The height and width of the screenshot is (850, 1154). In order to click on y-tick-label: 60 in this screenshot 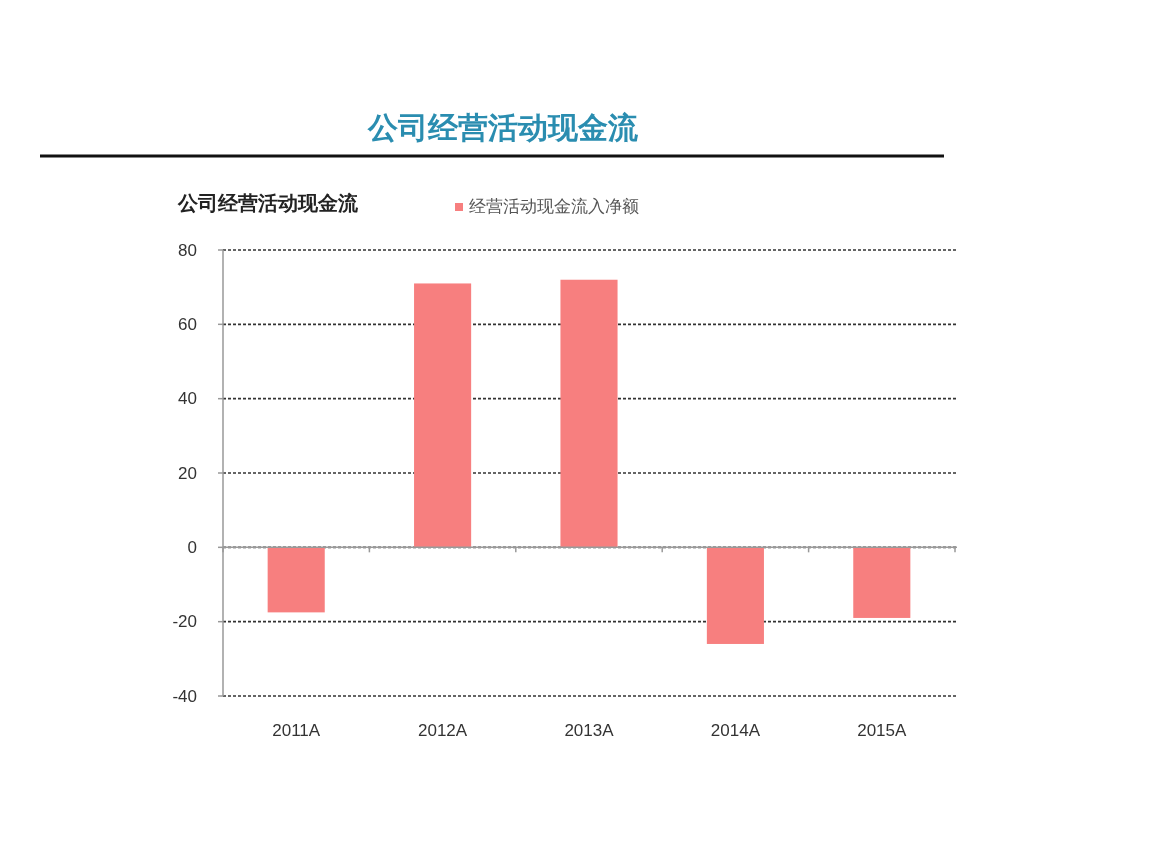, I will do `click(187, 324)`.